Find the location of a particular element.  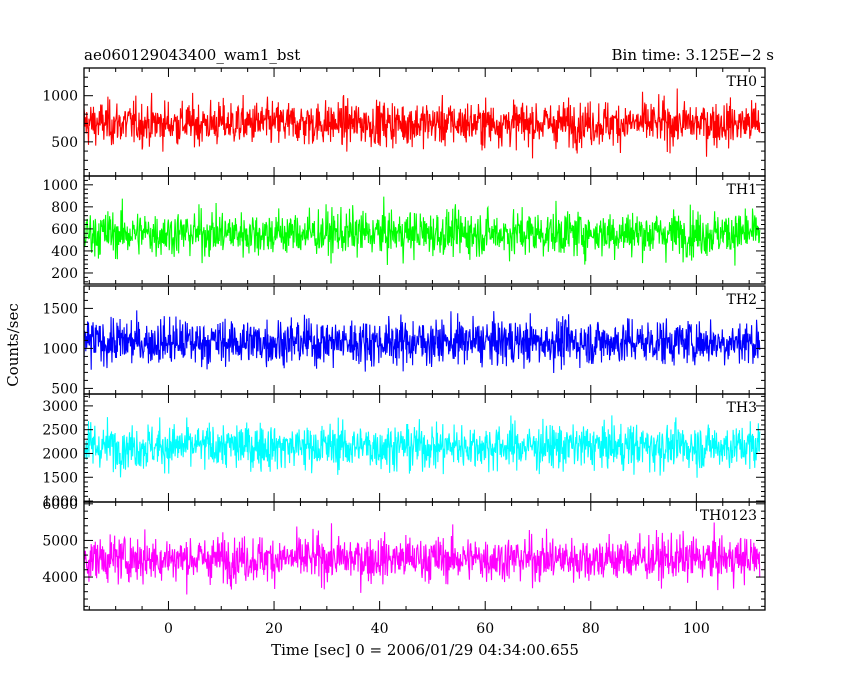

panel-th0: 500 1000 TH0 is located at coordinates (404, 122).